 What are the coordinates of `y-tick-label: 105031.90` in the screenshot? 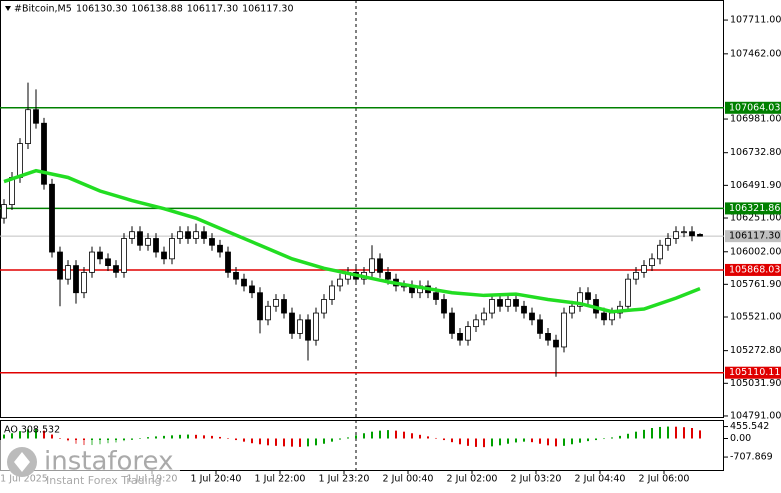 It's located at (755, 383).